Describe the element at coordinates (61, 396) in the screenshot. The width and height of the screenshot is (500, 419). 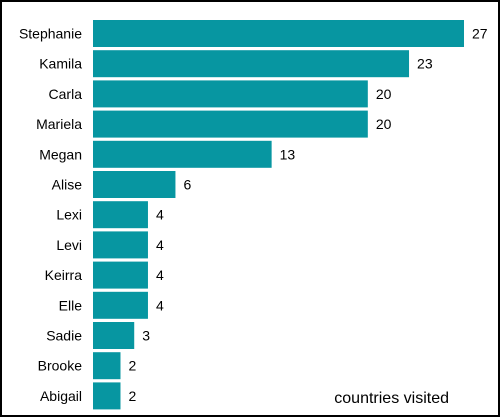
I see `category-label-abigail: Abigail` at that location.